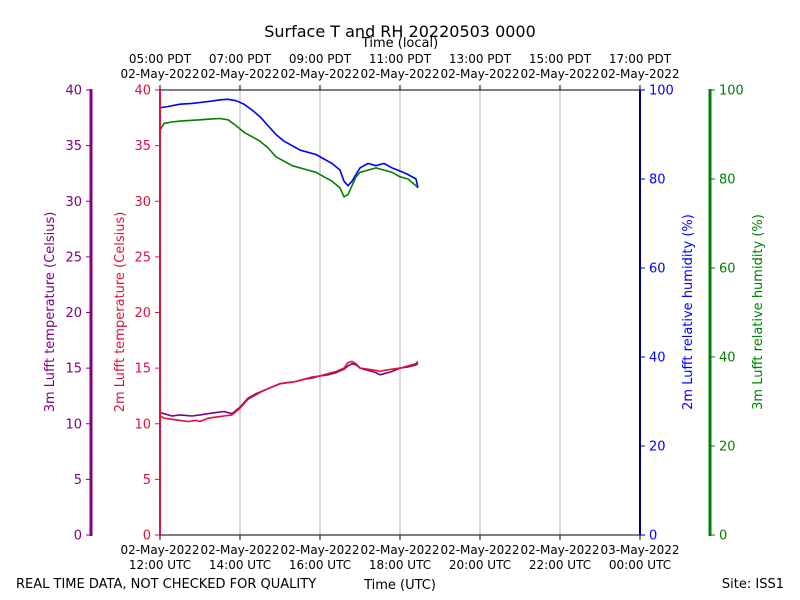 This screenshot has width=800, height=600. Describe the element at coordinates (400, 31) in the screenshot. I see `chart-title: Surface T and RH 20220503 0000` at that location.